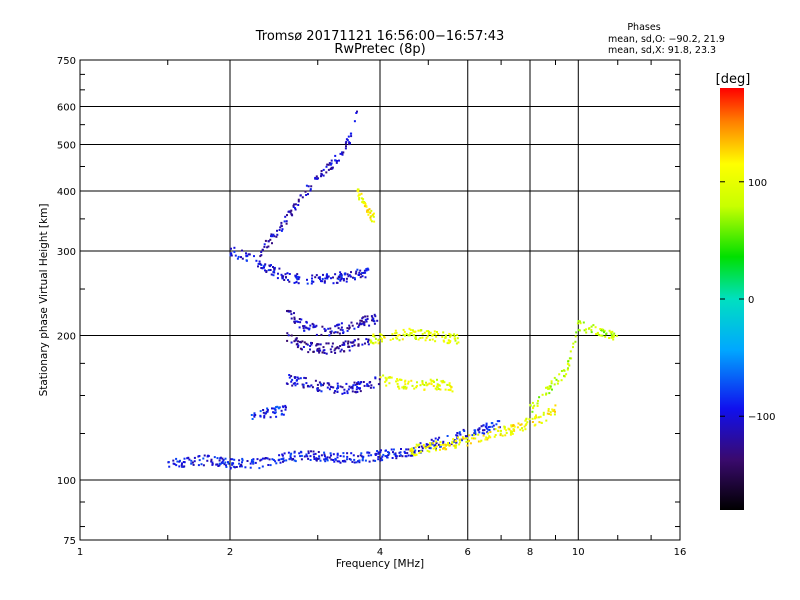 This screenshot has height=600, width=800. What do you see at coordinates (66, 192) in the screenshot?
I see `y-tick-label: 400` at bounding box center [66, 192].